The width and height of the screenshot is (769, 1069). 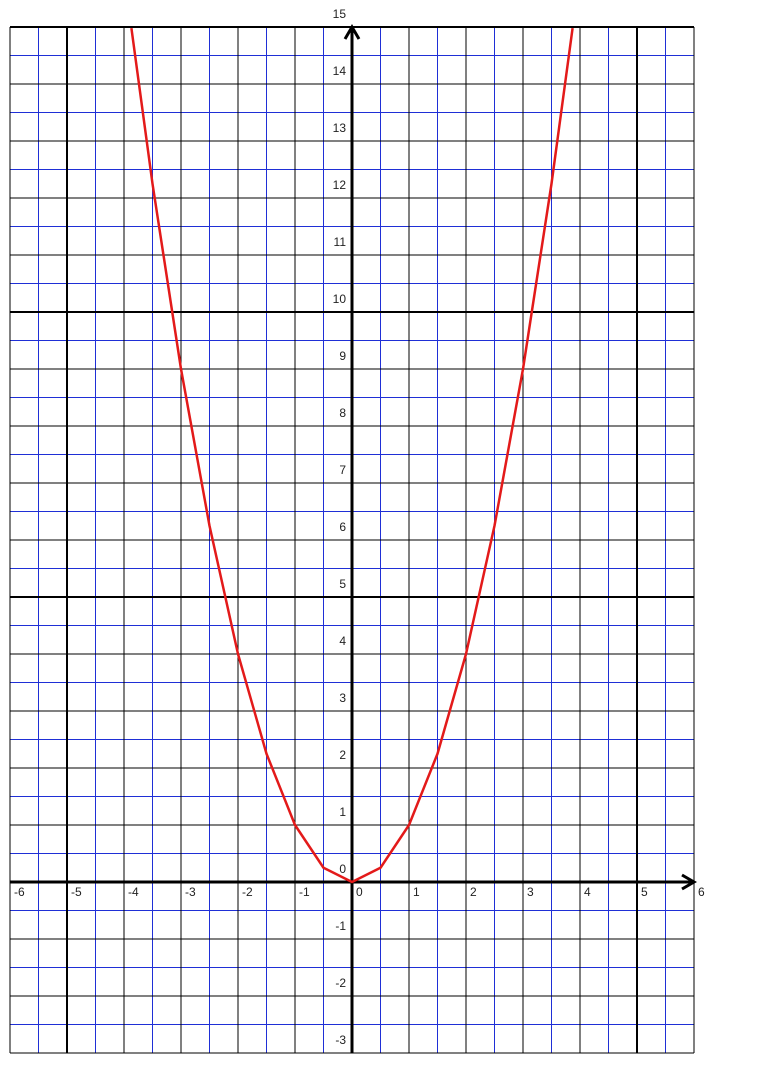 What do you see at coordinates (644, 892) in the screenshot?
I see `x-tick-label: 5` at bounding box center [644, 892].